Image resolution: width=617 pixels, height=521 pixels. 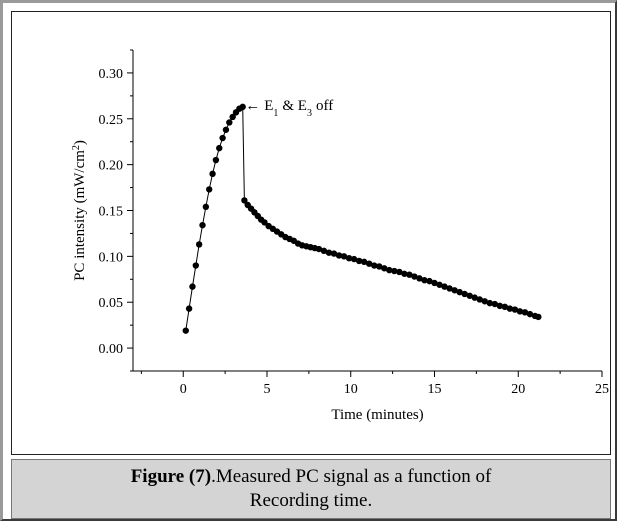 I want to click on annotation-amp-e: & E, so click(x=294, y=106).